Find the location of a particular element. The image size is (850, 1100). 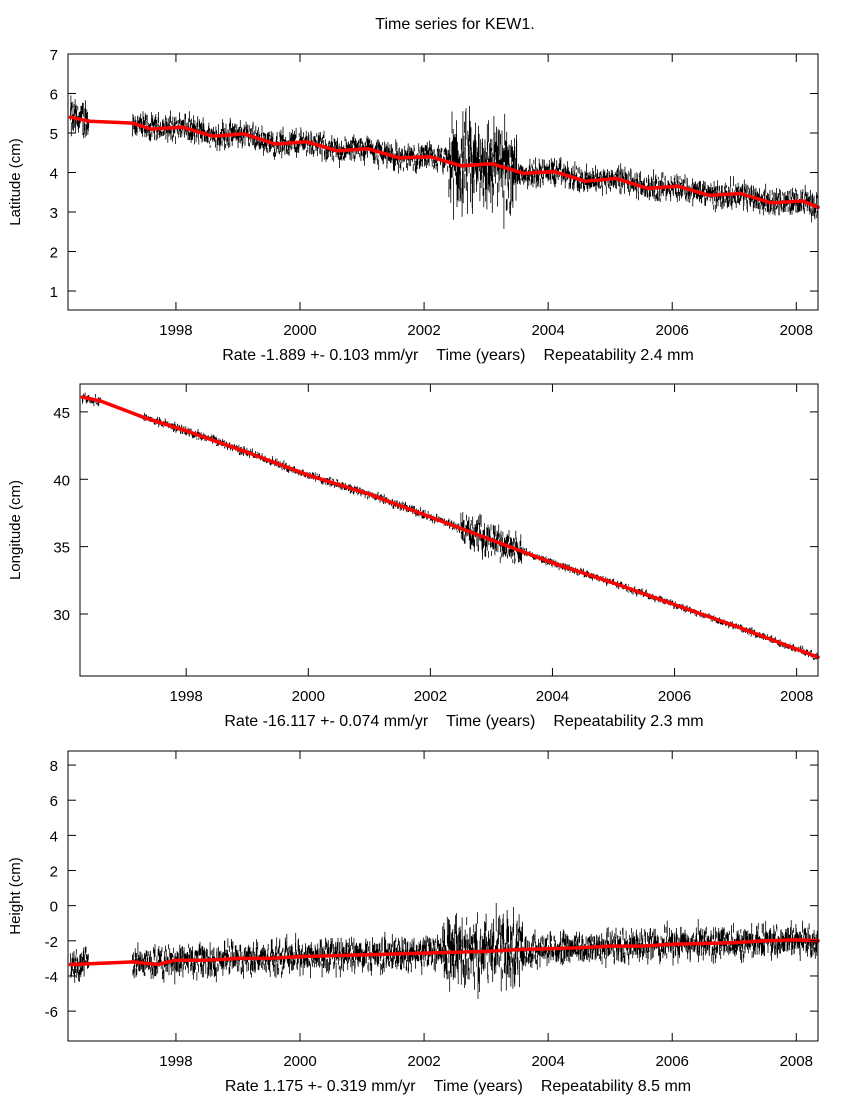

y-tick-label: 40 is located at coordinates (61, 480).